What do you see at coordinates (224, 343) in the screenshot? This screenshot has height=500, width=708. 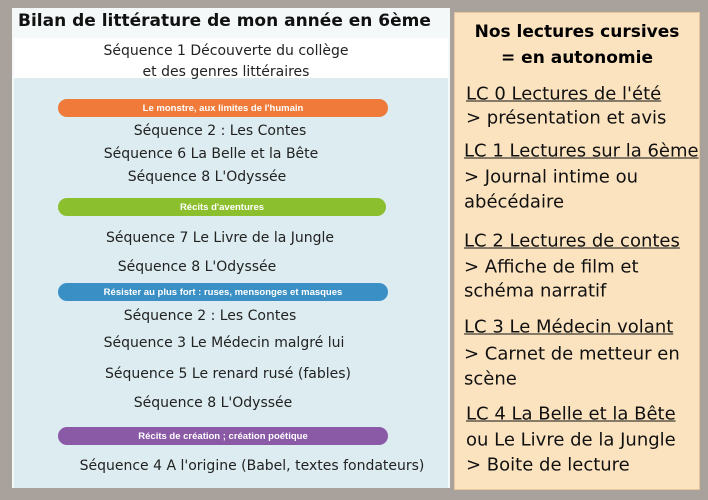 I see `sequence: Séquence 3 Le Médecin malgré lui` at bounding box center [224, 343].